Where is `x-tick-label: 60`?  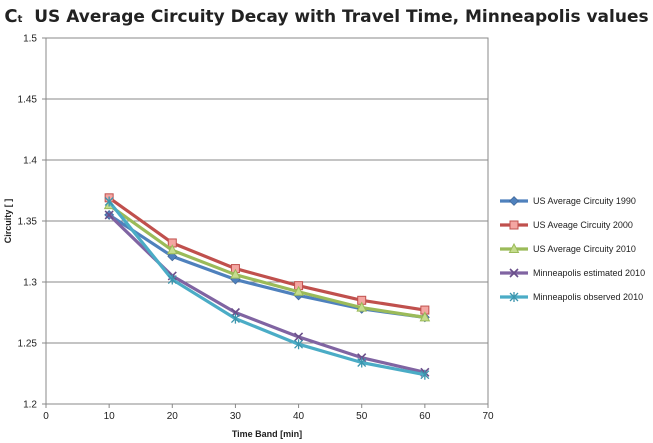 x-tick-label: 60 is located at coordinates (425, 416).